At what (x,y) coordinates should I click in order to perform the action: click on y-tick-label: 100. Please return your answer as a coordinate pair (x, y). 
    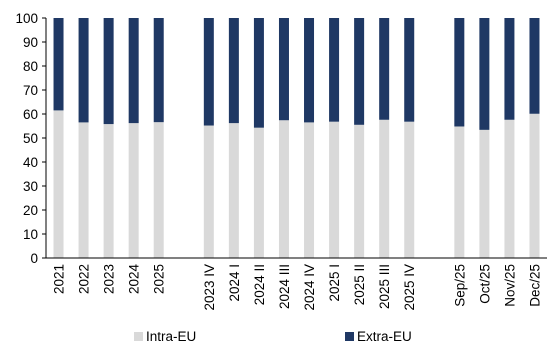
    Looking at the image, I should click on (26, 18).